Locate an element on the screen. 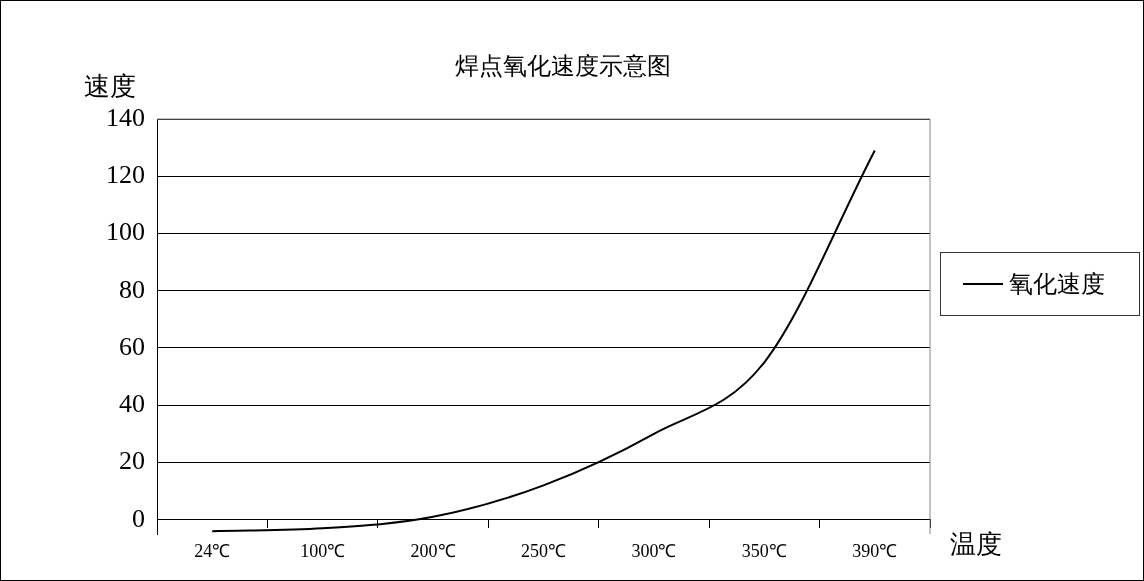 The width and height of the screenshot is (1144, 581). x-tick-label: 350℃ is located at coordinates (764, 551).